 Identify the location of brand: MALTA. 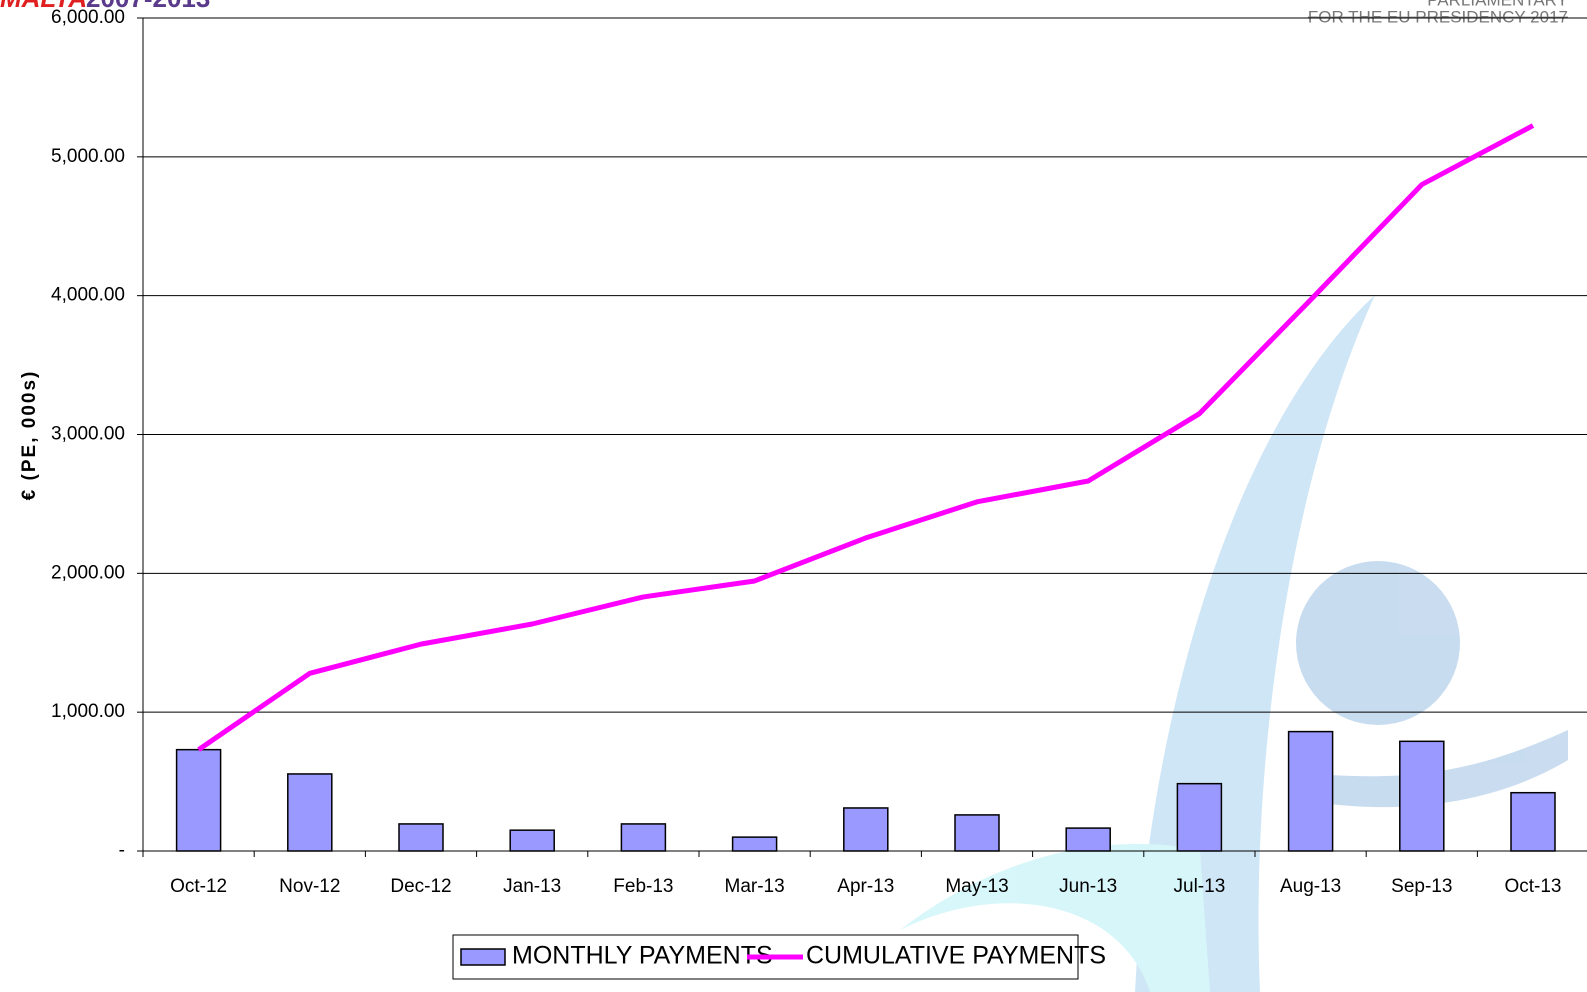
(43, 6).